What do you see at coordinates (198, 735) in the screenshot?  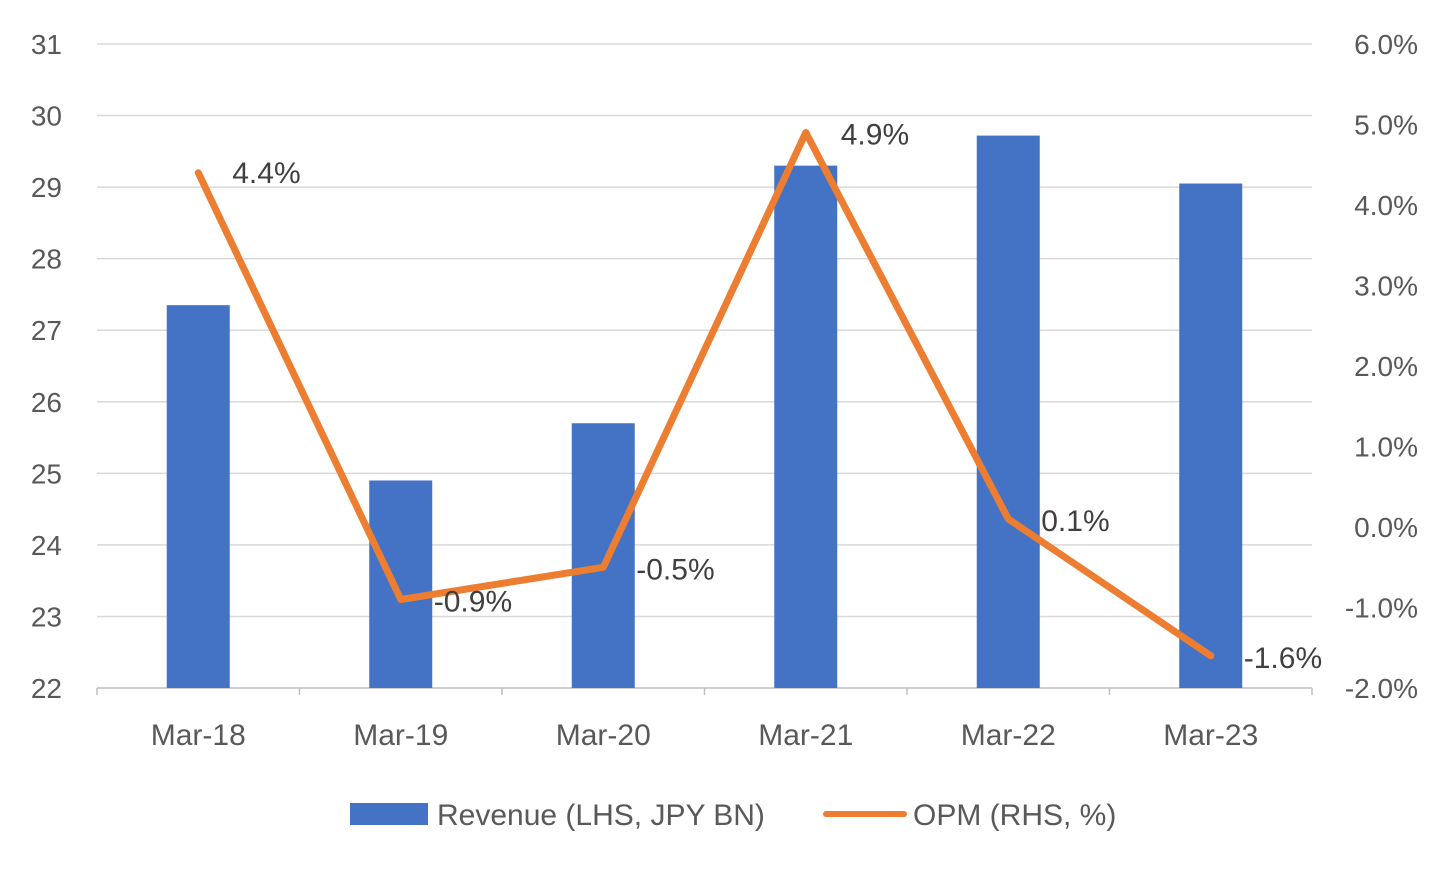 I see `x-axis-category-label: Mar-18` at bounding box center [198, 735].